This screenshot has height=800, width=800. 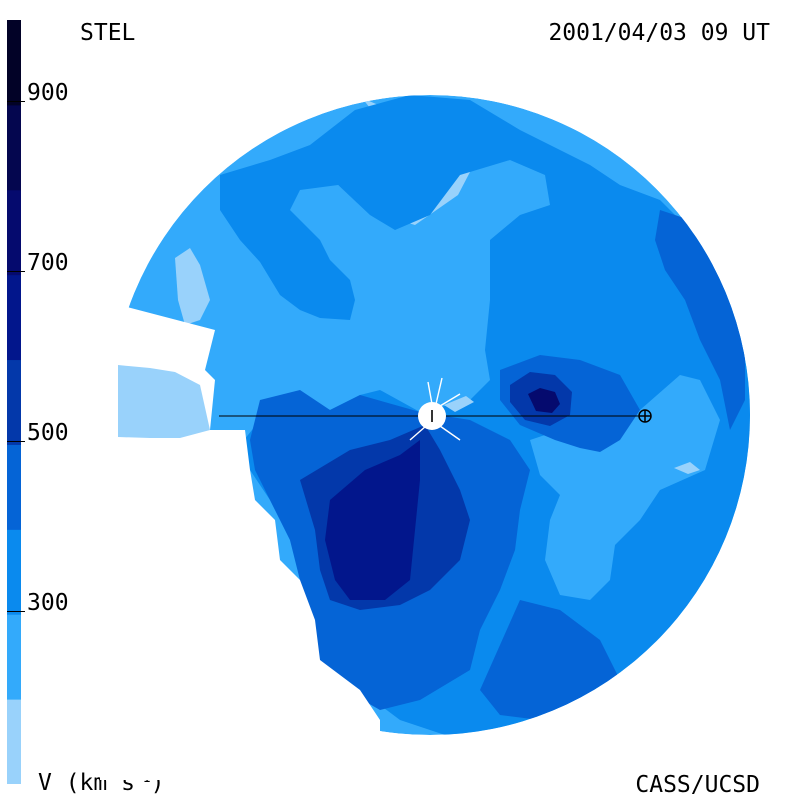 What do you see at coordinates (435, 409) in the screenshot?
I see `coronal-streamer-lines` at bounding box center [435, 409].